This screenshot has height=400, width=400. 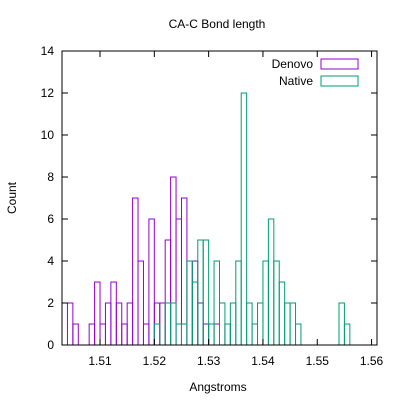 What do you see at coordinates (372, 361) in the screenshot?
I see `x-tick-label: 1.56` at bounding box center [372, 361].